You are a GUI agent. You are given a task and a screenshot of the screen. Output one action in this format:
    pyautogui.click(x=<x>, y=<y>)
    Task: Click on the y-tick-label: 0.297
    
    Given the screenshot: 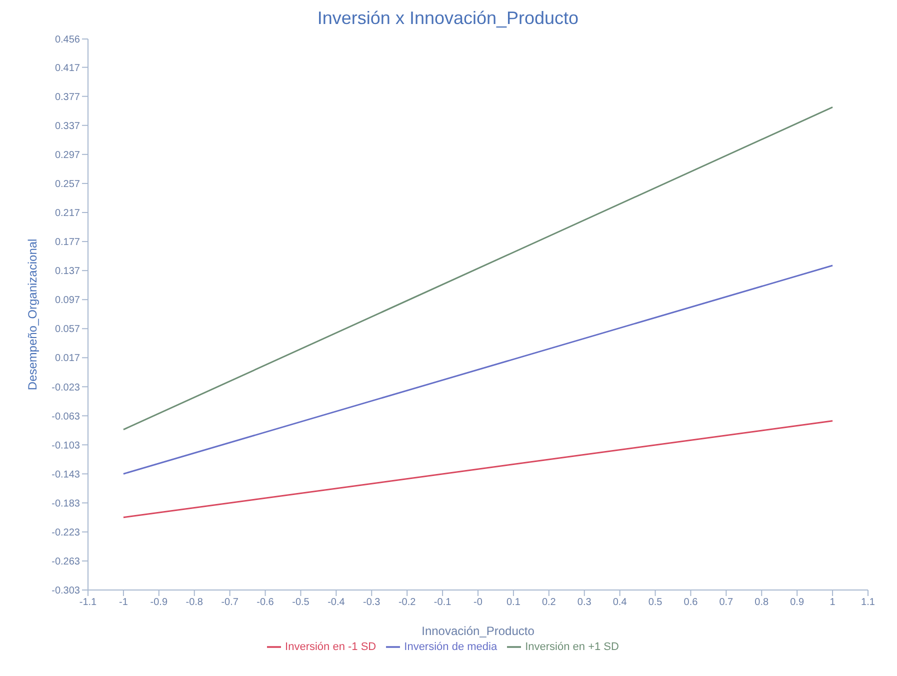 What is the action you would take?
    pyautogui.click(x=67, y=155)
    